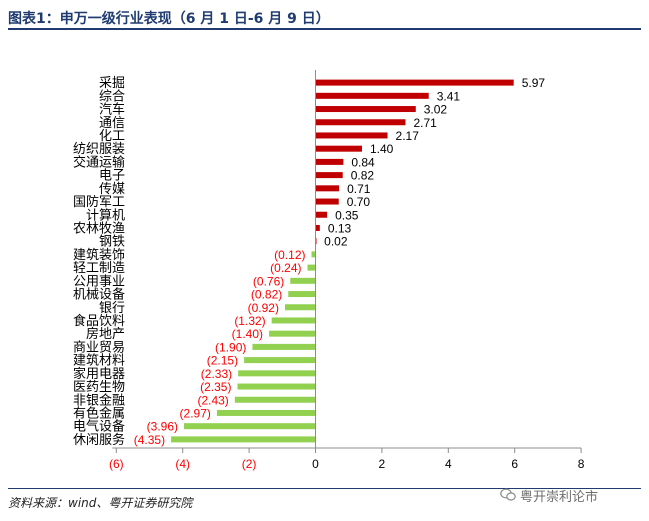  I want to click on source-note: 资料来源：wind、粤开证券研究院, so click(100, 503).